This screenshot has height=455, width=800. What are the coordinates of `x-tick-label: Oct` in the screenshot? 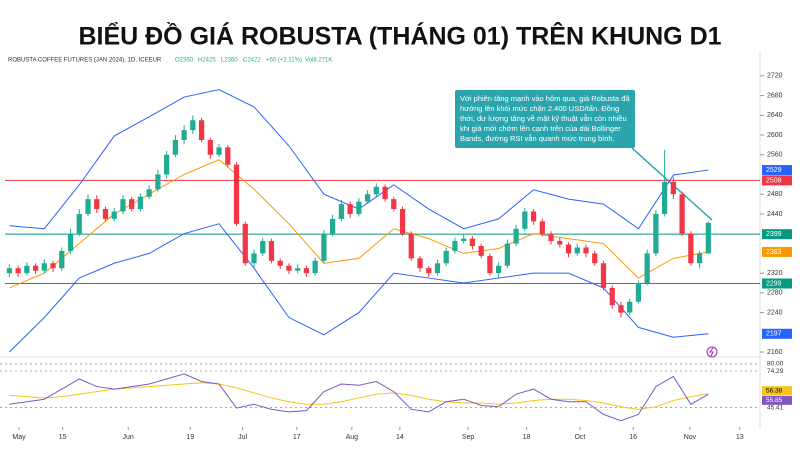 It's located at (579, 437).